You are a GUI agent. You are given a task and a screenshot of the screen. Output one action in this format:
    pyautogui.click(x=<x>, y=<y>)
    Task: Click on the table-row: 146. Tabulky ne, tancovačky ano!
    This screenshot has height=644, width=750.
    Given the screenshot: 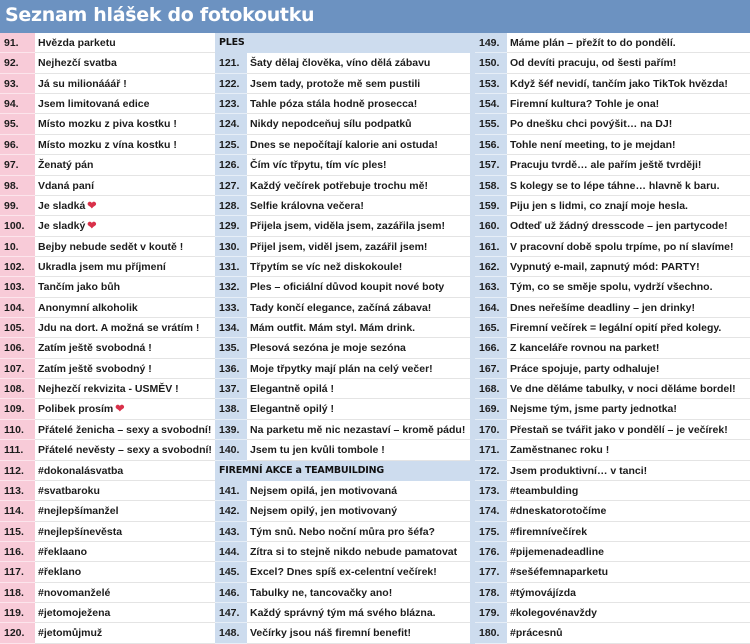 What is the action you would take?
    pyautogui.click(x=345, y=593)
    